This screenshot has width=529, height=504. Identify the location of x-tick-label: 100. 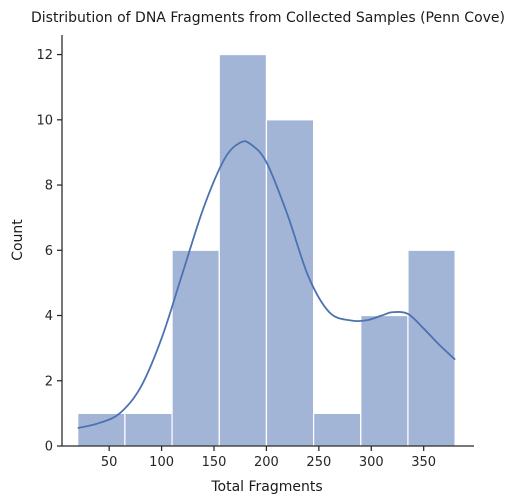
(161, 462).